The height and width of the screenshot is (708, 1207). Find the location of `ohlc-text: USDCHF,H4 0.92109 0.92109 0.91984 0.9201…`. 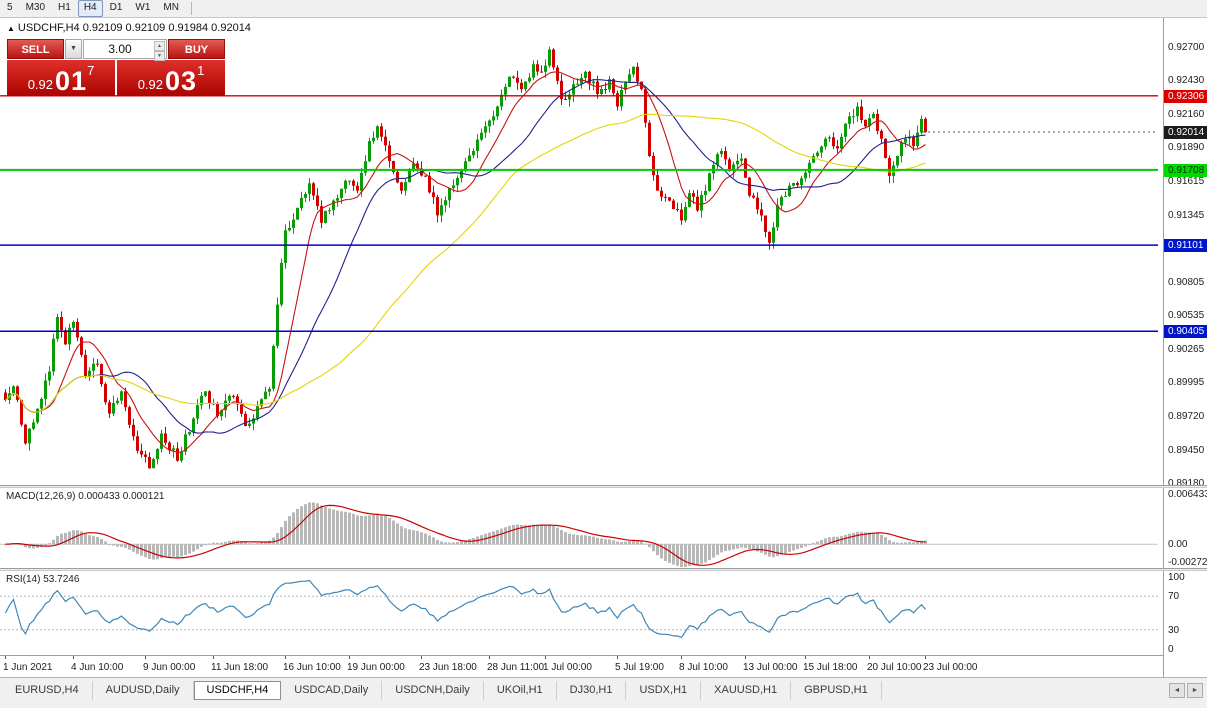

ohlc-text: USDCHF,H4 0.92109 0.92109 0.91984 0.9201… is located at coordinates (134, 28).